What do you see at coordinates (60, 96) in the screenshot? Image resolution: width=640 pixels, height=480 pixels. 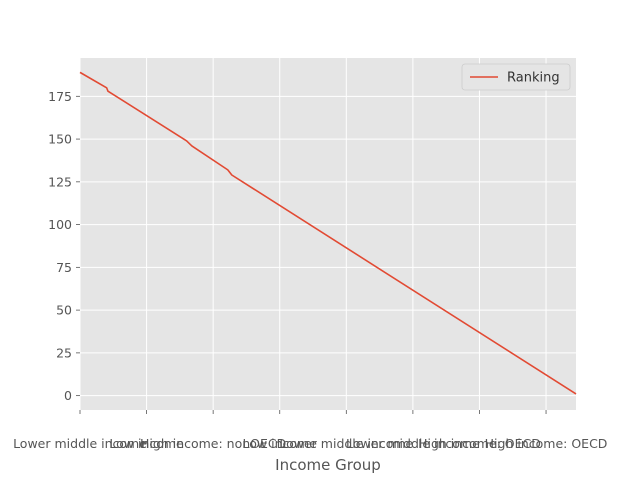 I see `y-tick-label: 175` at bounding box center [60, 96].